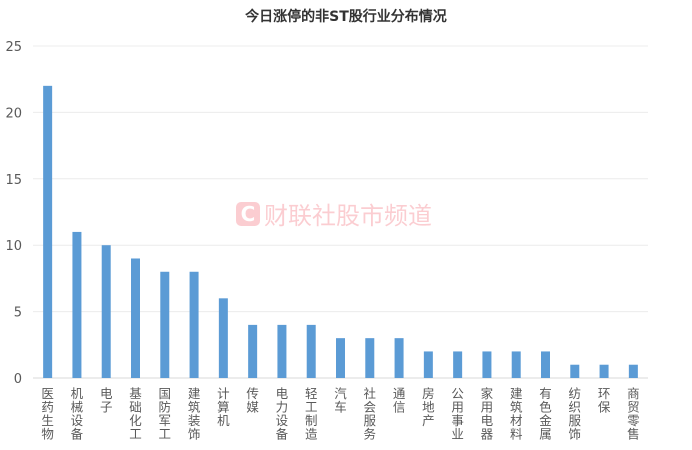 The image size is (692, 450). What do you see at coordinates (399, 400) in the screenshot?
I see `x-tick-label: 通信` at bounding box center [399, 400].